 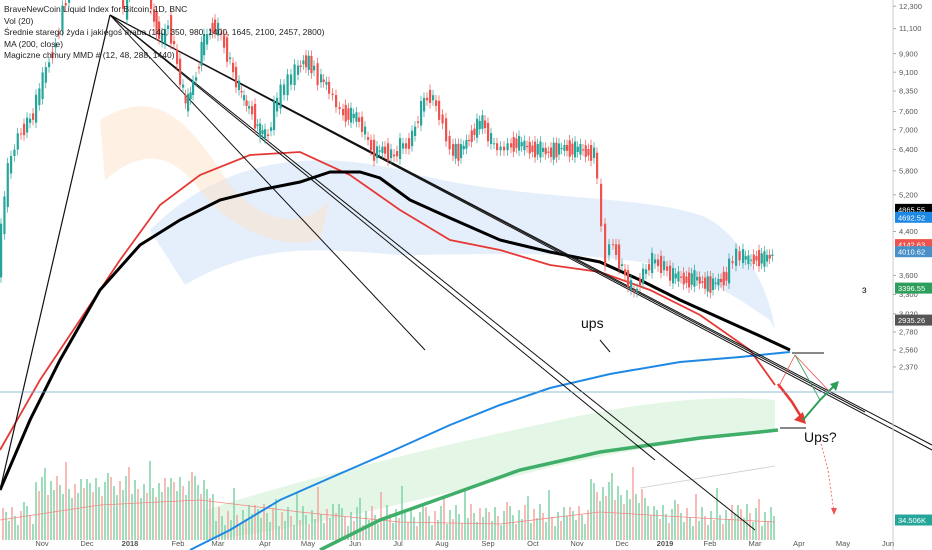 What do you see at coordinates (834, 386) in the screenshot?
I see `forecast-green-arrowhead` at bounding box center [834, 386].